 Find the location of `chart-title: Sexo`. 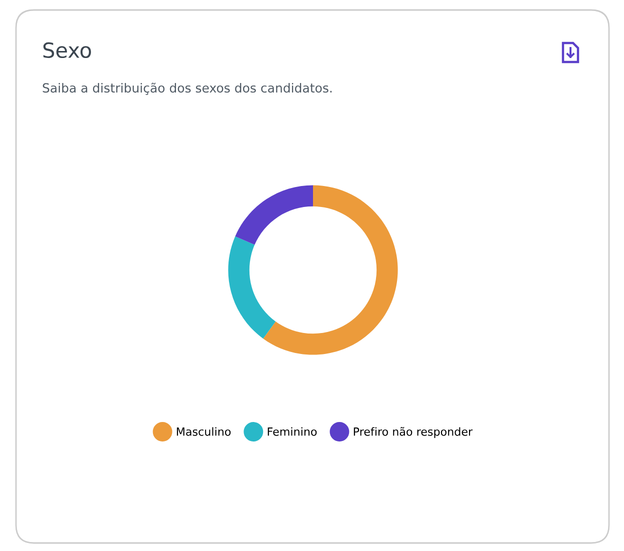

chart-title: Sexo is located at coordinates (67, 50).